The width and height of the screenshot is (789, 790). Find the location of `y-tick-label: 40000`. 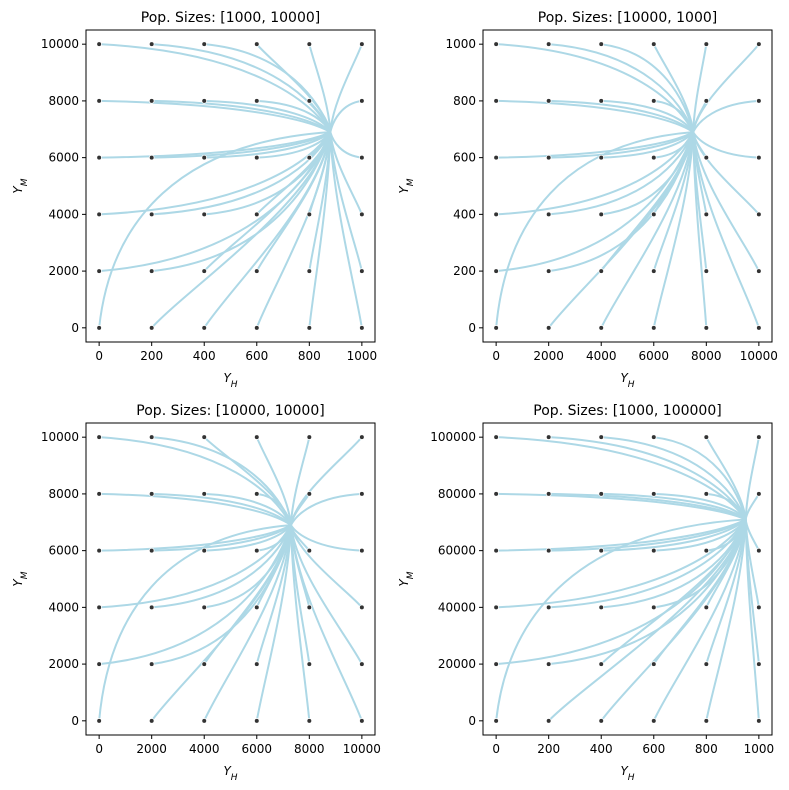

y-tick-label: 40000 is located at coordinates (457, 607).